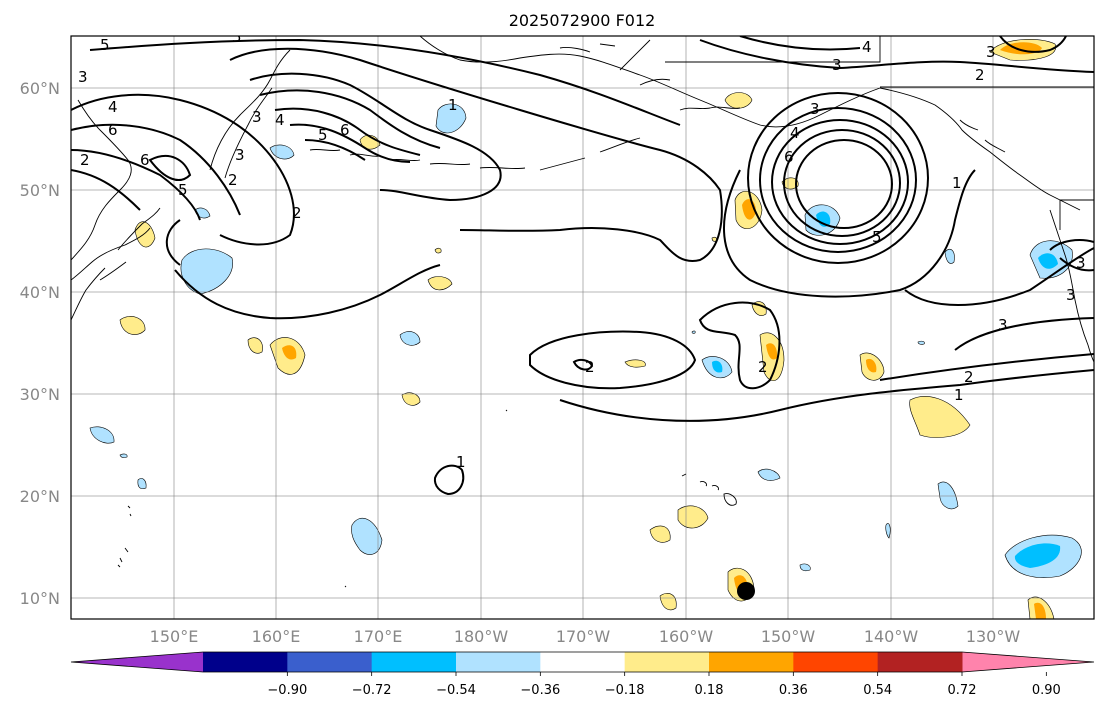 The height and width of the screenshot is (712, 1105). What do you see at coordinates (962, 690) in the screenshot?
I see `colorbar-tick-label: 0.72` at bounding box center [962, 690].